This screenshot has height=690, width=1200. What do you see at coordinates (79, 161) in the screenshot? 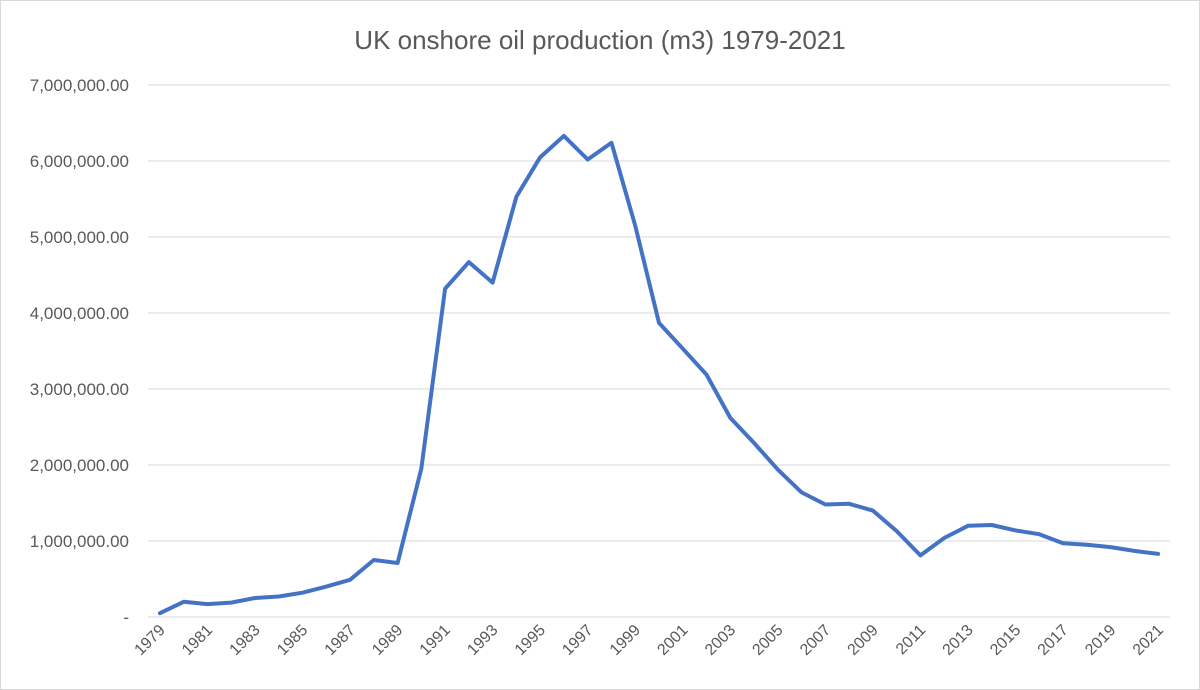
I see `y-tick-label: 6,000,000.00` at bounding box center [79, 161].